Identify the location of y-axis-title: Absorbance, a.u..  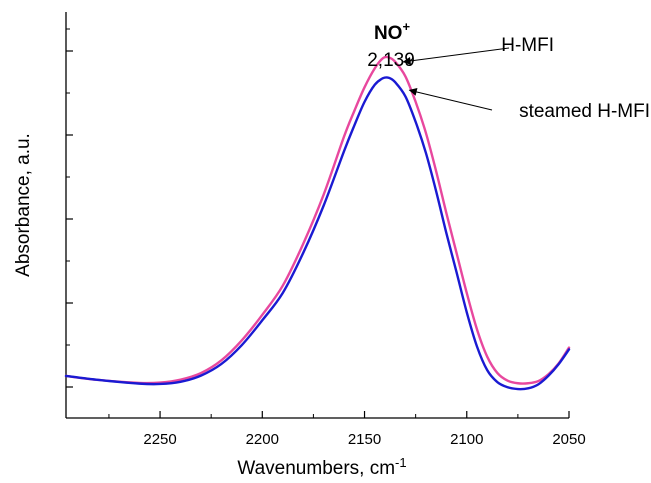
(23, 205).